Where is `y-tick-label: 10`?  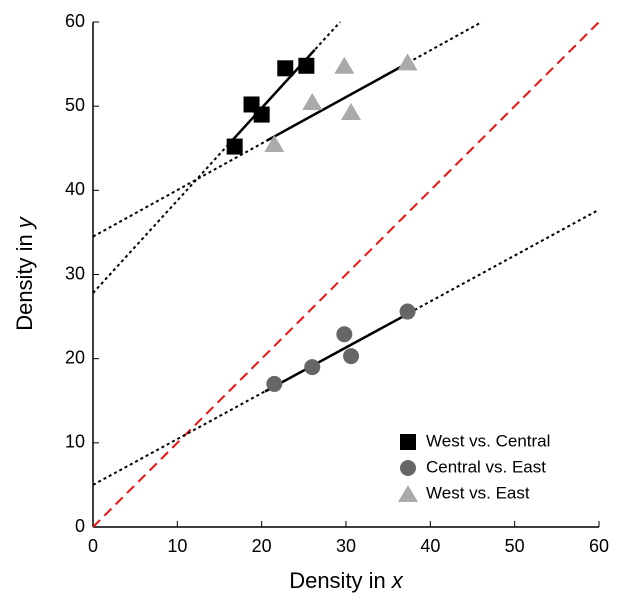 y-tick-label: 10 is located at coordinates (75, 442).